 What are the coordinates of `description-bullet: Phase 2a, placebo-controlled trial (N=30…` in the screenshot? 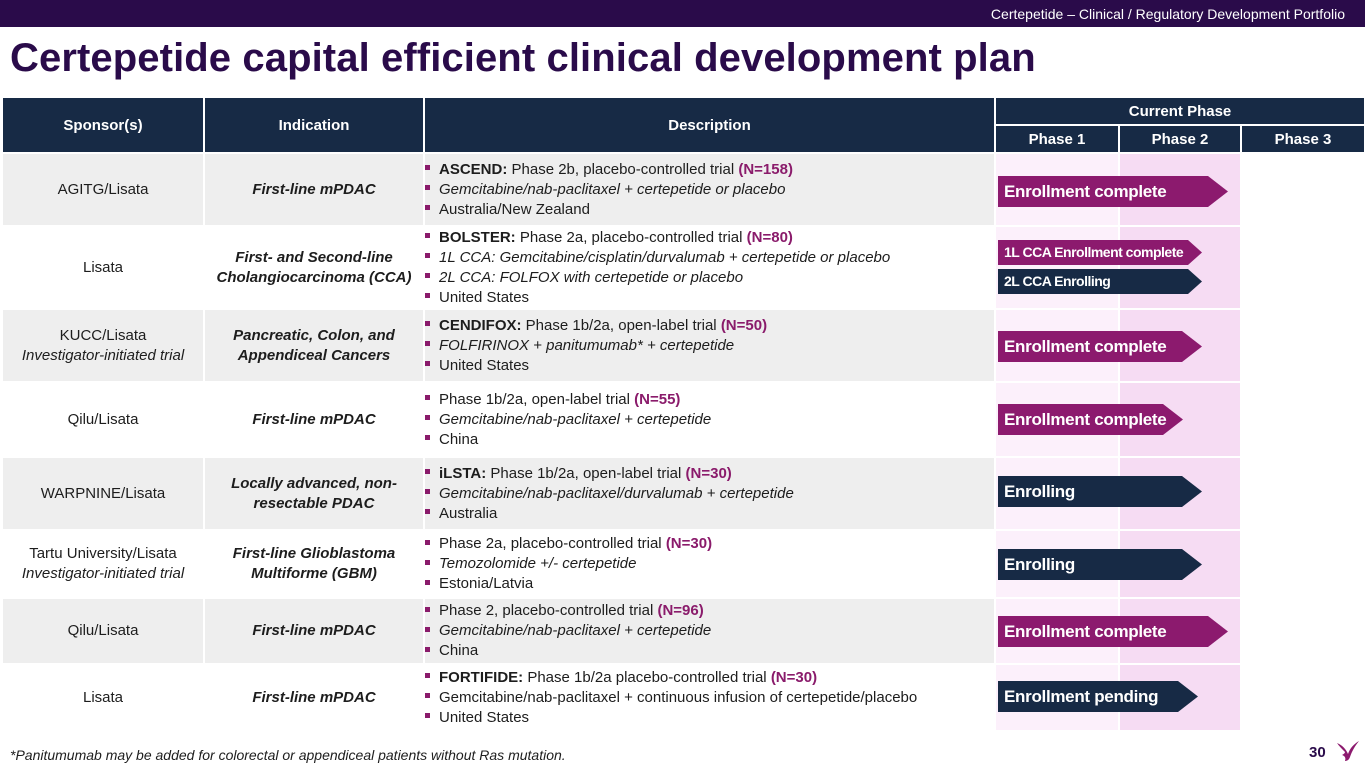 It's located at (709, 544).